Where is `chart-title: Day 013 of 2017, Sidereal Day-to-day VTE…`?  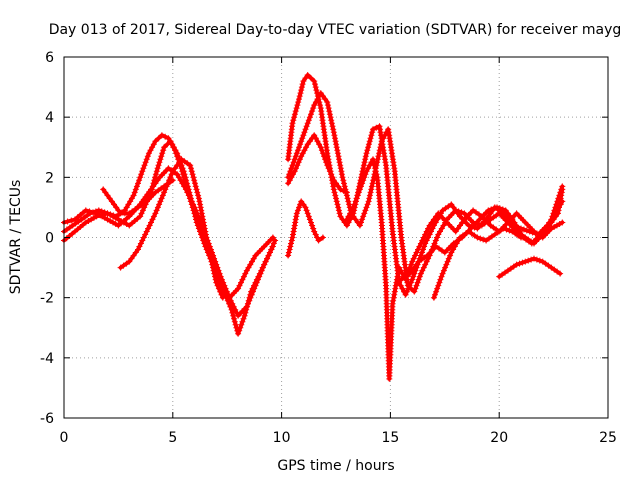
chart-title: Day 013 of 2017, Sidereal Day-to-day VTE… is located at coordinates (335, 30).